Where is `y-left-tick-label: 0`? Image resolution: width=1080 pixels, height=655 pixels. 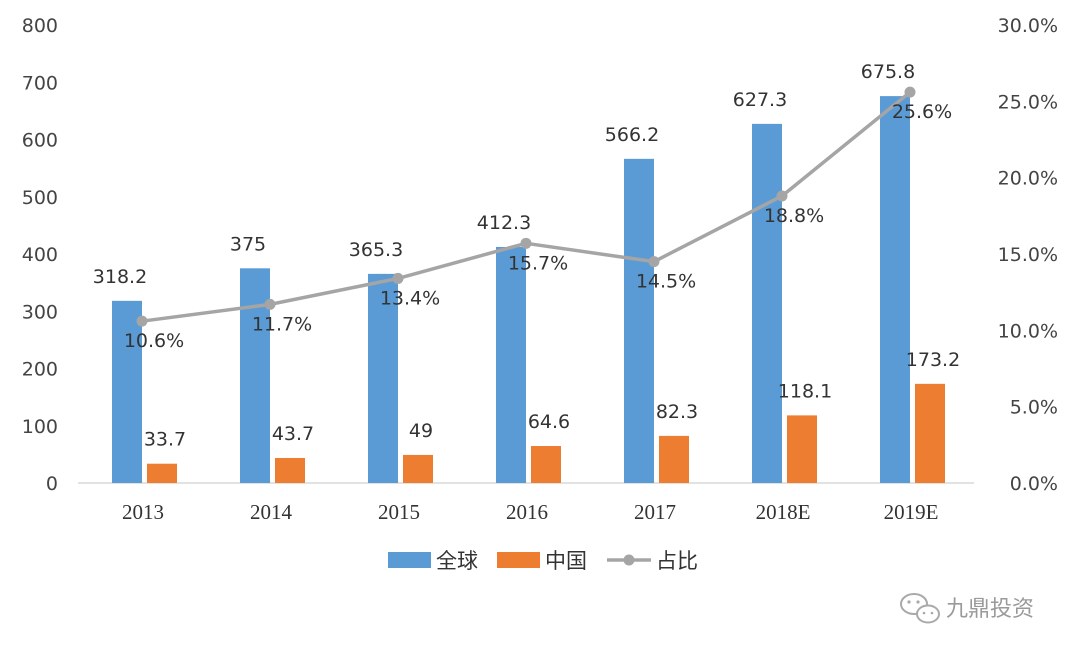
y-left-tick-label: 0 is located at coordinates (52, 484).